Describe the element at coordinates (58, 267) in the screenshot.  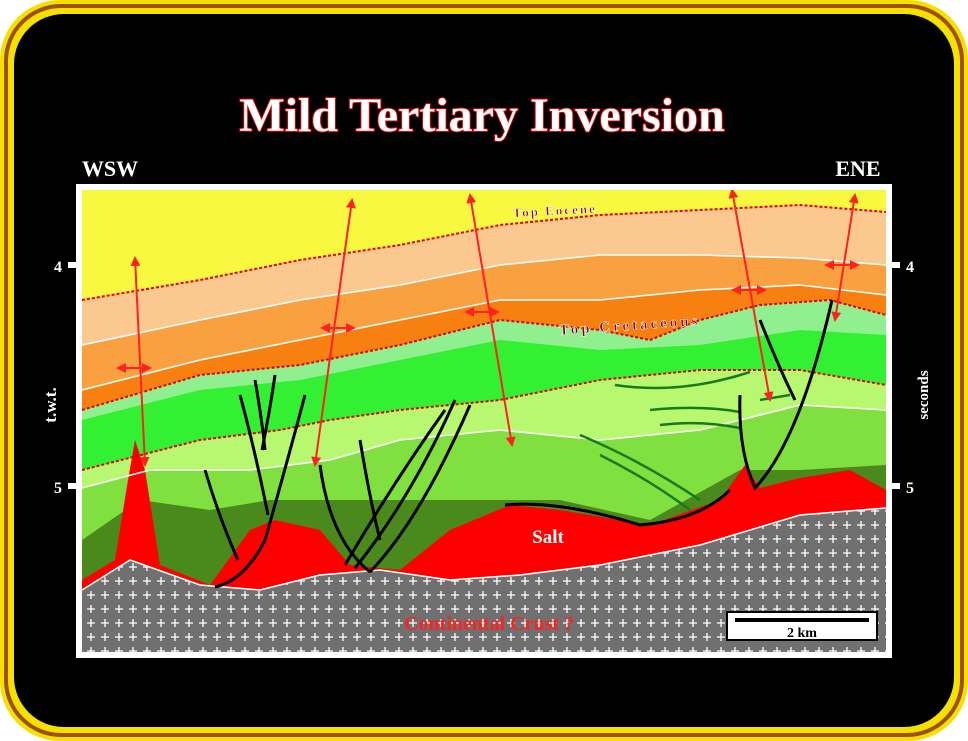
I see `left-tick-4: 4` at that location.